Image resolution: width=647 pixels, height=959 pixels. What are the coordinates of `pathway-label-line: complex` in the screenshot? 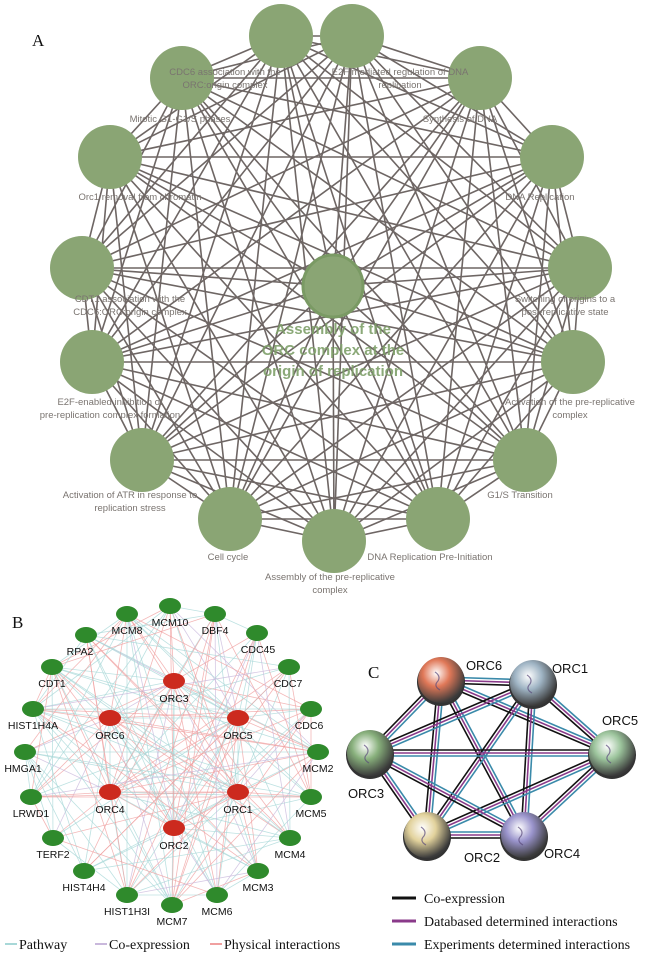 It's located at (570, 415).